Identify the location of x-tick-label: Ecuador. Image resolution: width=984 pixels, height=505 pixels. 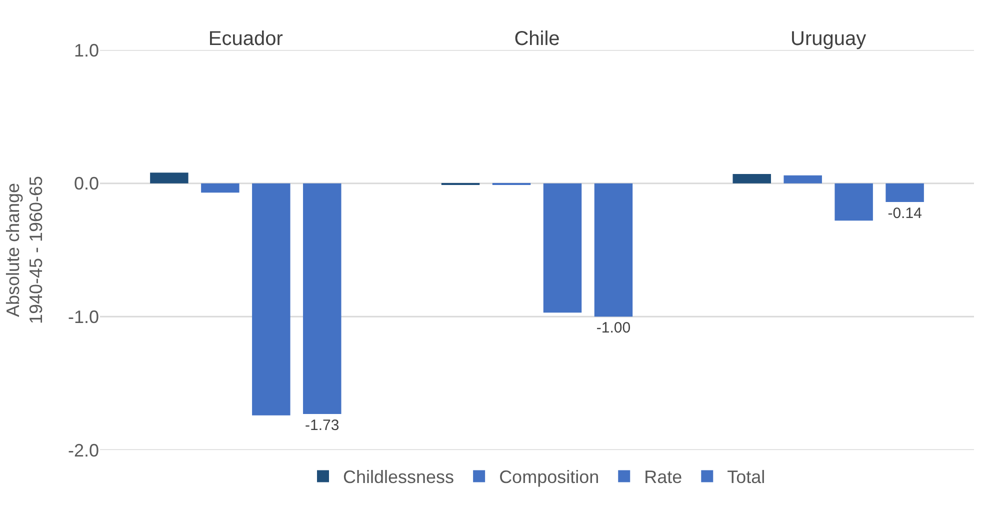
(246, 39).